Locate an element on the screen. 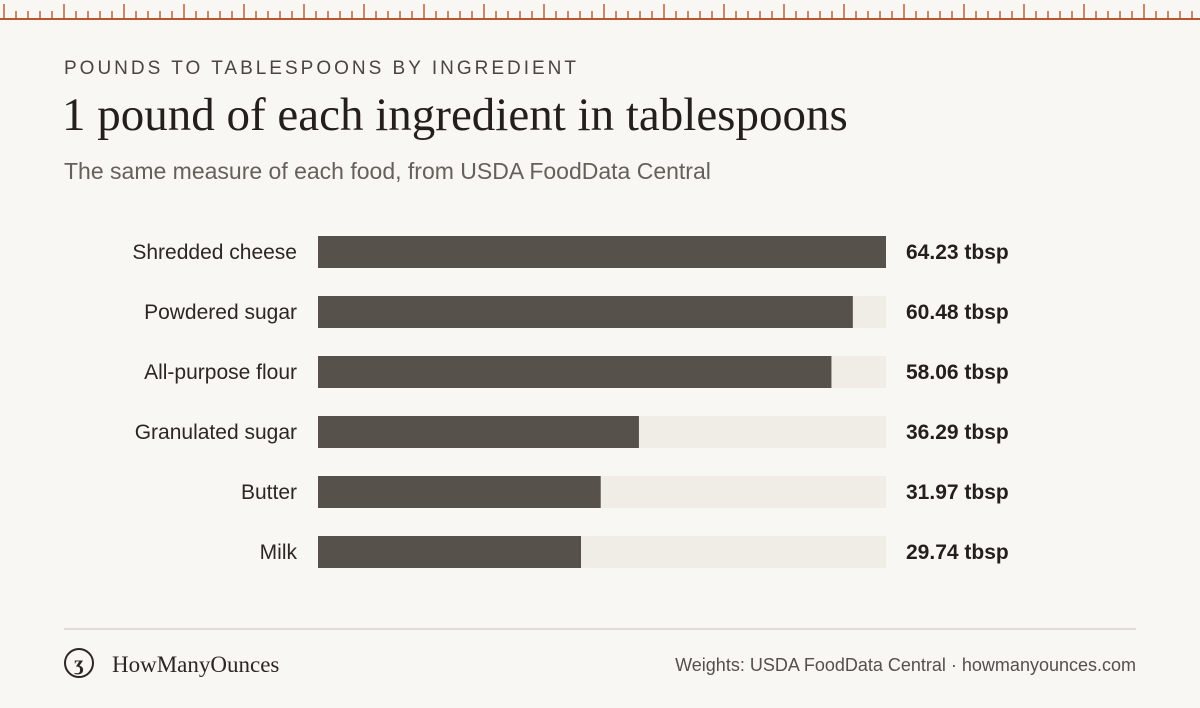  value-label: 29.74 tbsp is located at coordinates (957, 552).